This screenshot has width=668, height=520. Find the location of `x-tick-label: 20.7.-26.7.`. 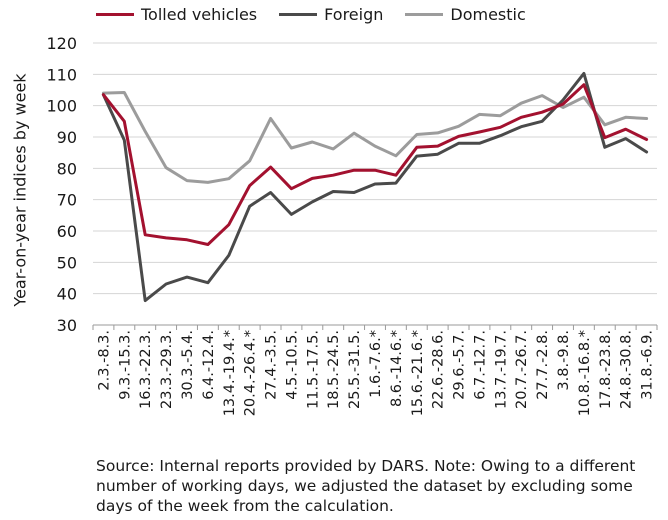

x-tick-label: 20.7.-26.7. is located at coordinates (522, 369).